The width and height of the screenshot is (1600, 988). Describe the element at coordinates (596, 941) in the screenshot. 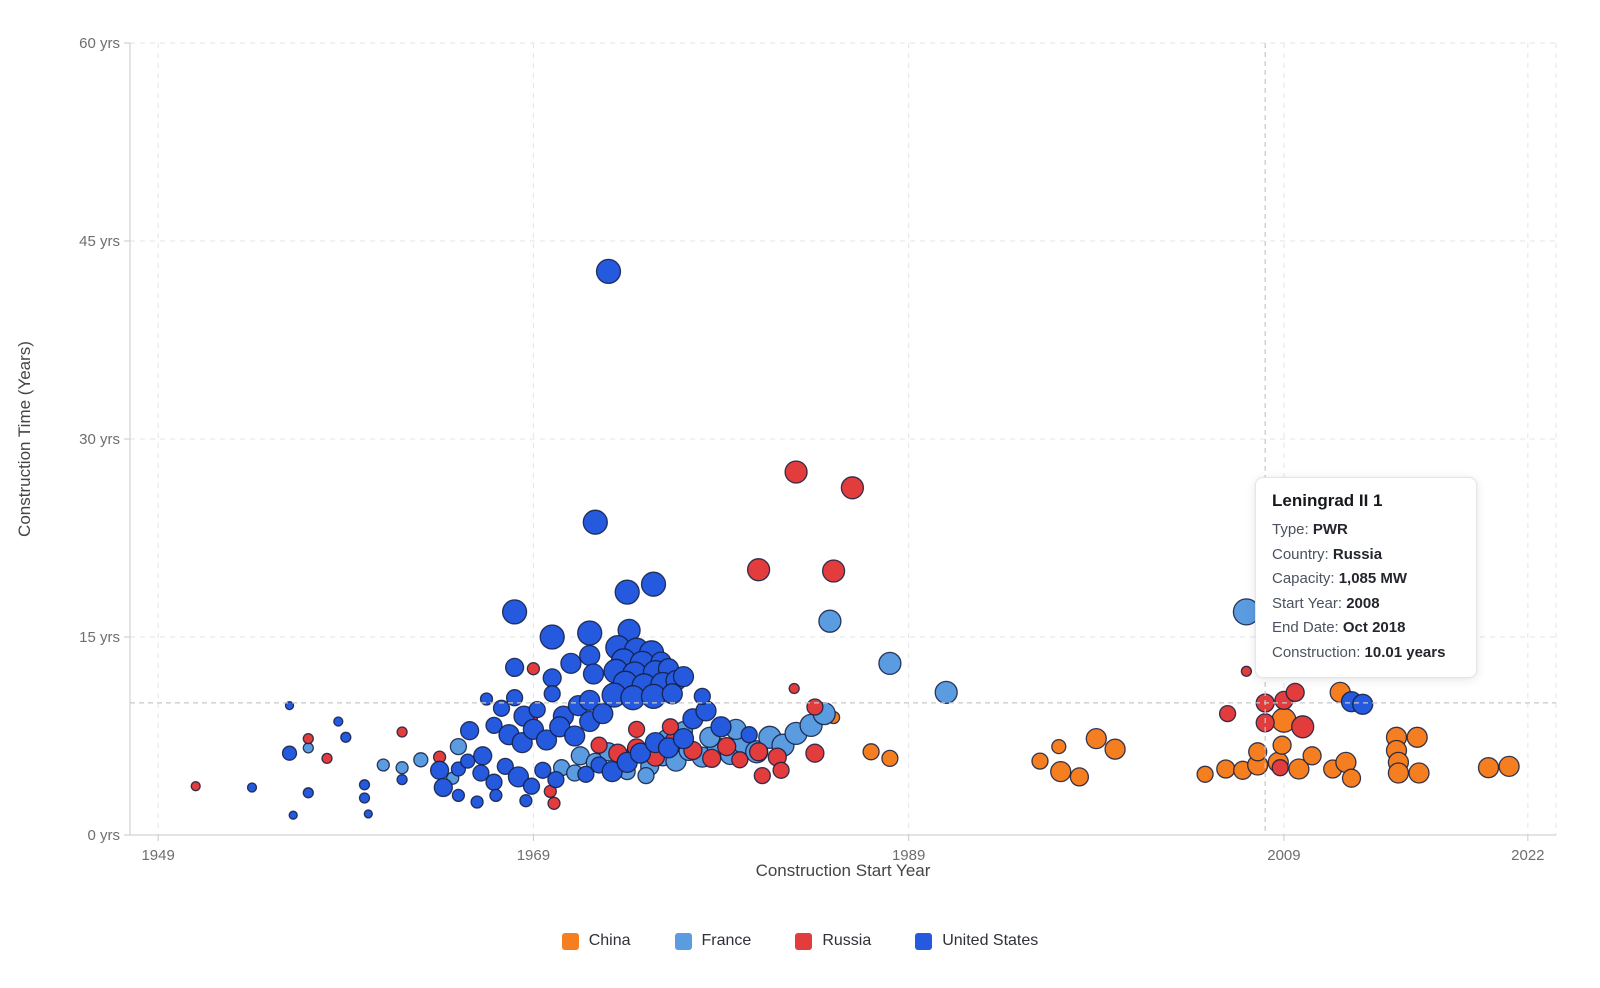

I see `legend-item-china: China` at that location.